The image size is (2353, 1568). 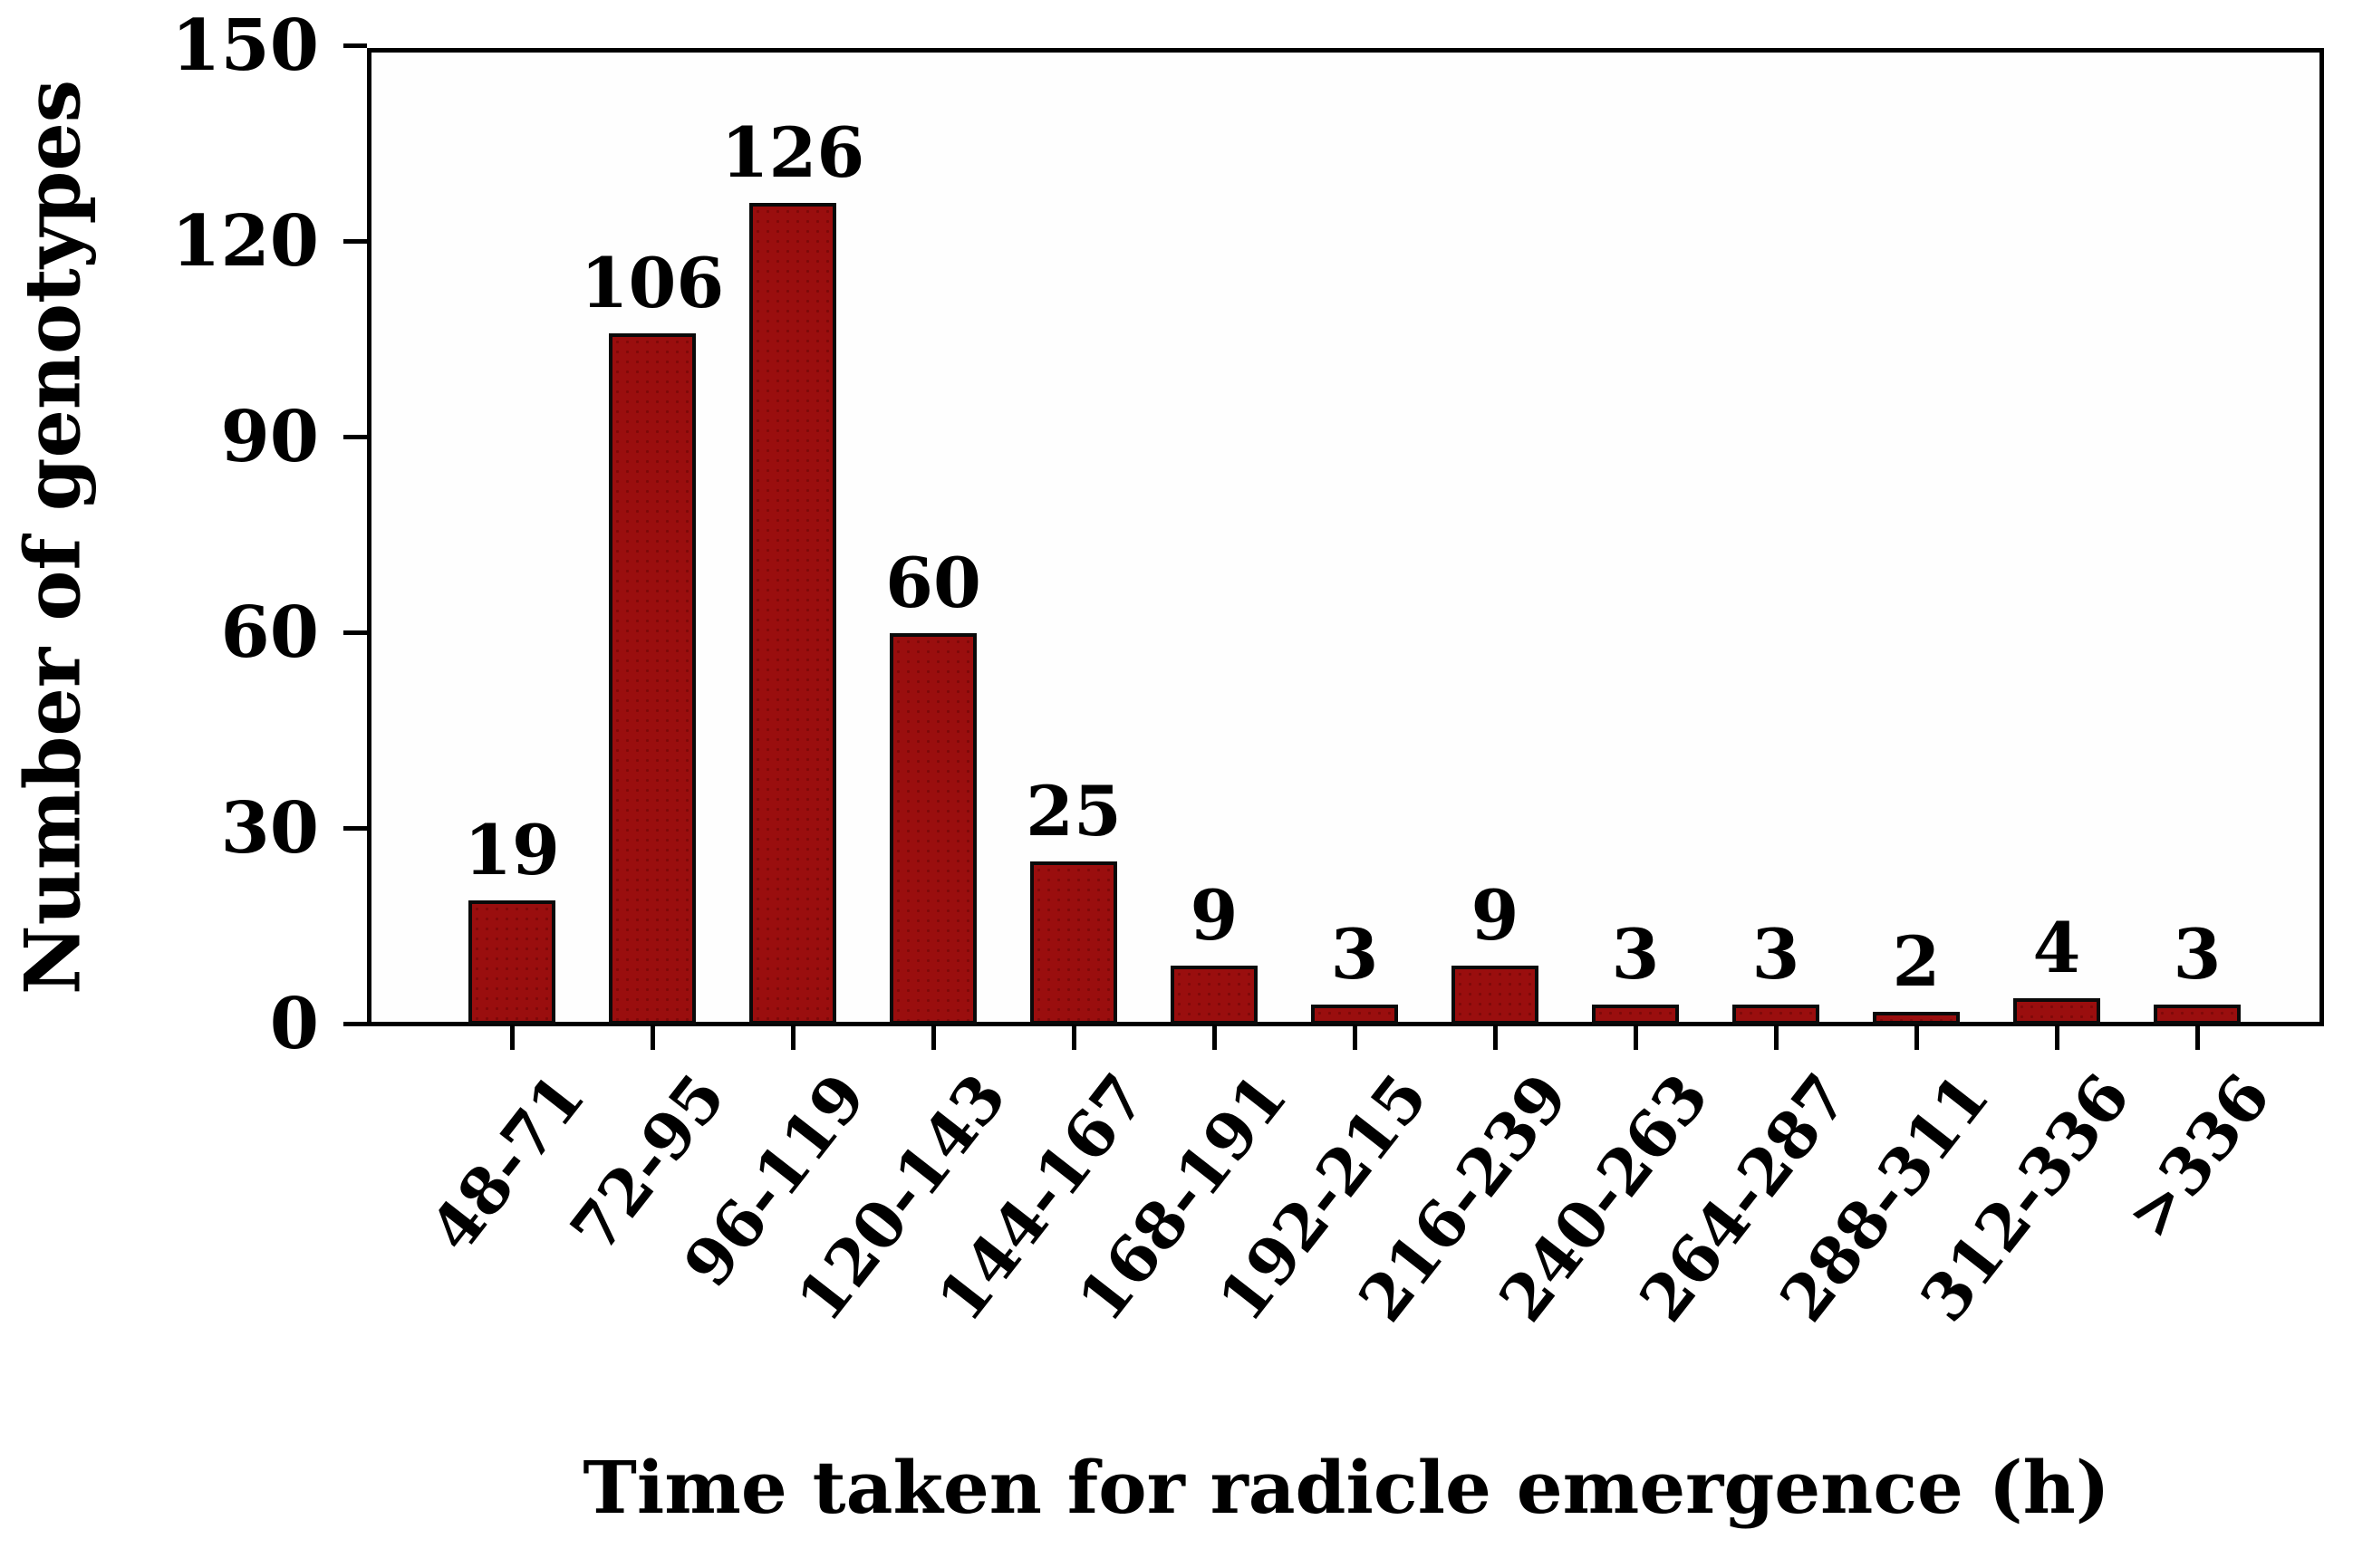 I want to click on bar-value-label: 4, so click(x=2057, y=948).